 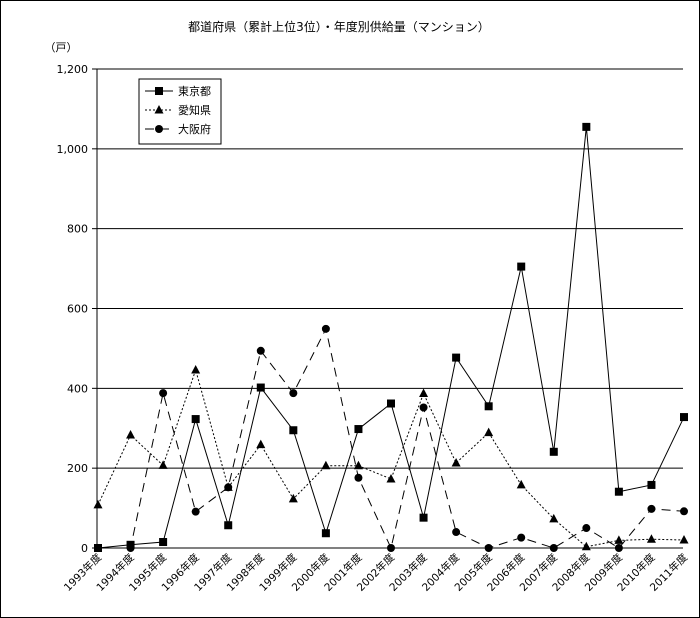 I want to click on legend-label: 東京都, so click(x=194, y=91).